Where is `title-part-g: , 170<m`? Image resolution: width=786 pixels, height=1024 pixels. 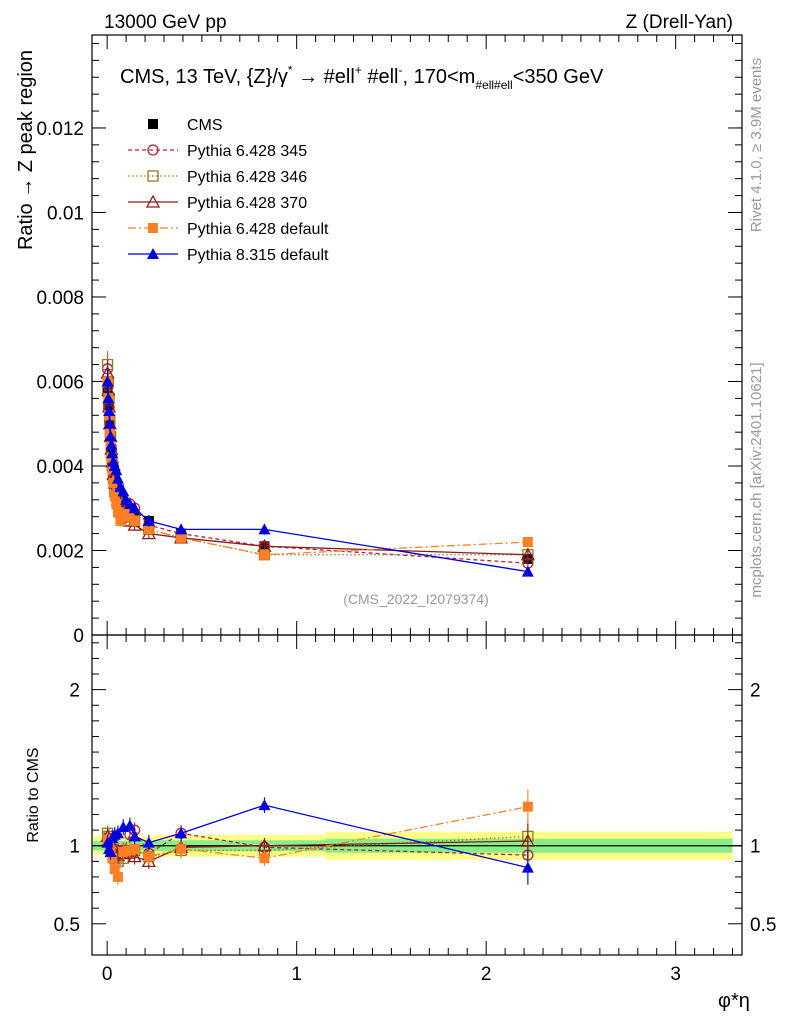 title-part-g: , 170<m is located at coordinates (439, 77).